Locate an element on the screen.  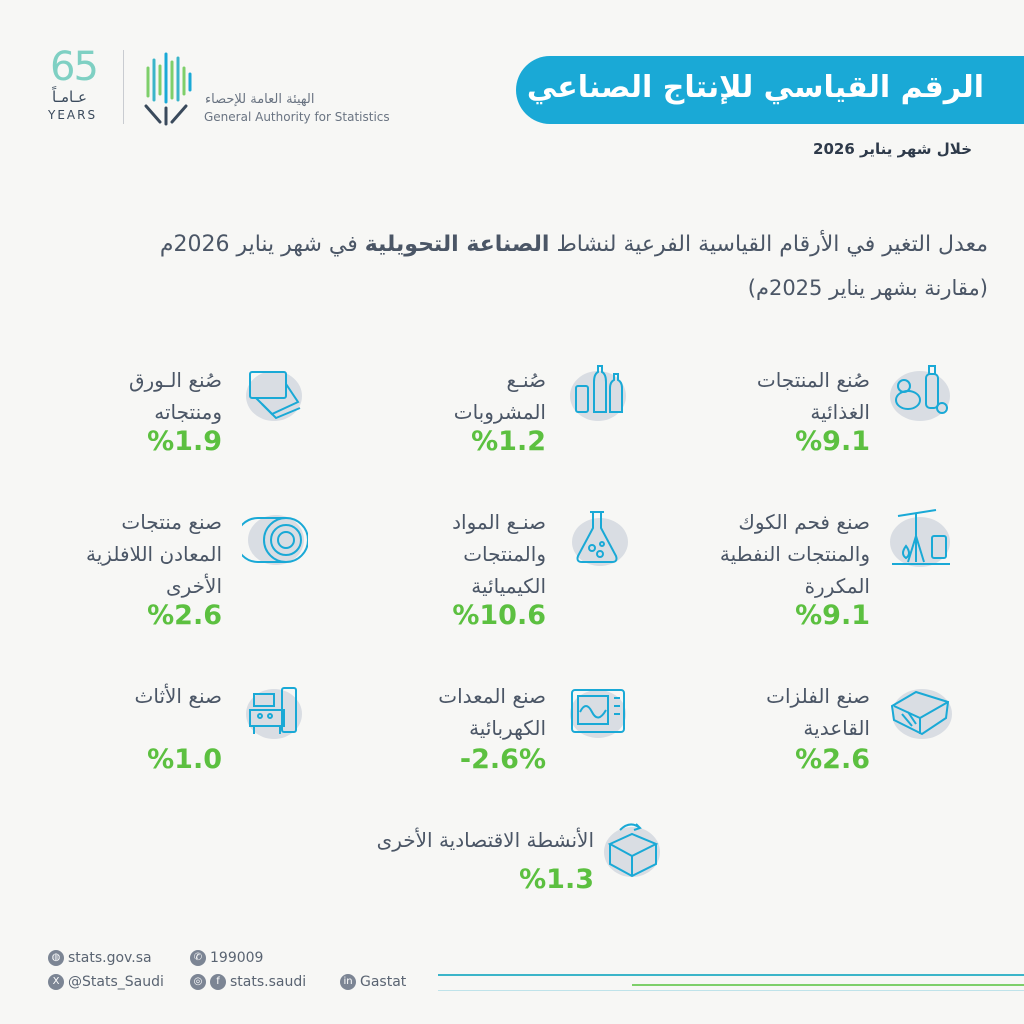
card-paper: صُنع الـورق ومنتجاته %1.9 is located at coordinates (122, 414).